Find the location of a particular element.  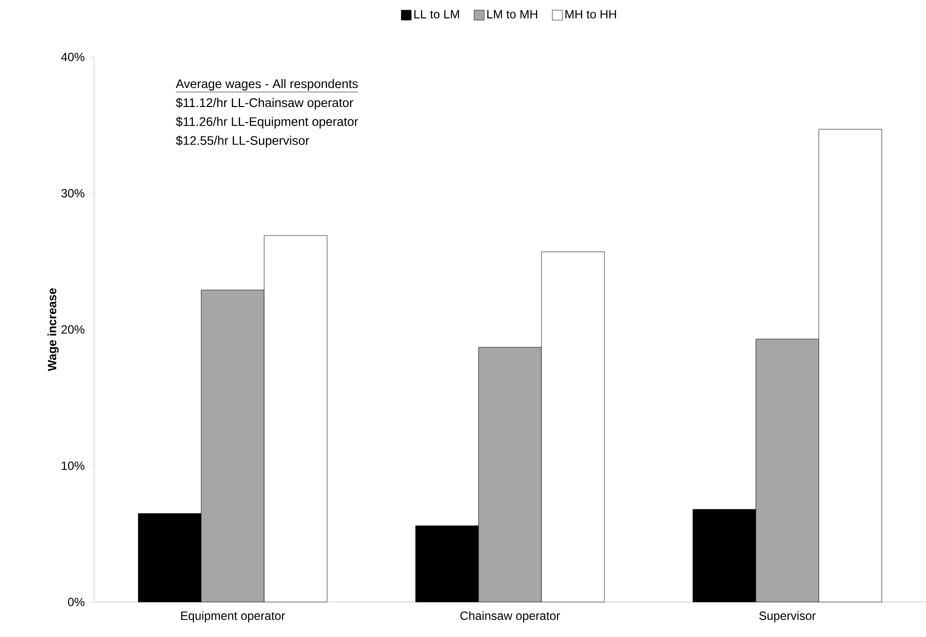

y-tick-label: 0% is located at coordinates (76, 602).